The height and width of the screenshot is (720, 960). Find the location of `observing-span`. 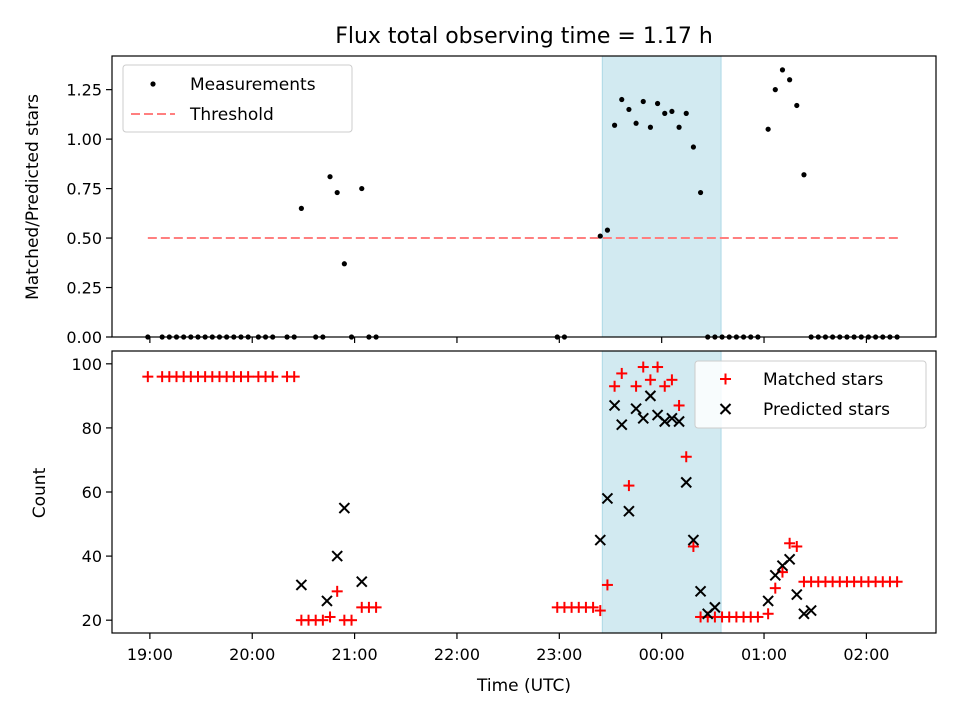

observing-span is located at coordinates (661, 196).